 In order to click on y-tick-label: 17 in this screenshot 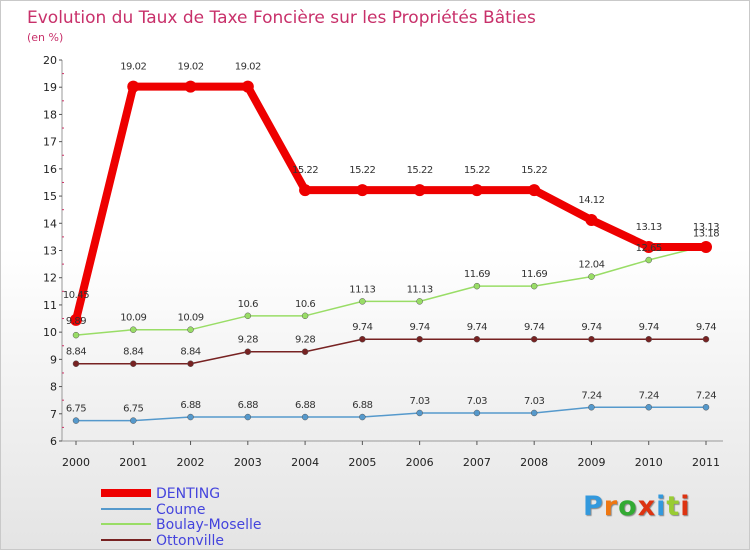, I will do `click(50, 142)`.